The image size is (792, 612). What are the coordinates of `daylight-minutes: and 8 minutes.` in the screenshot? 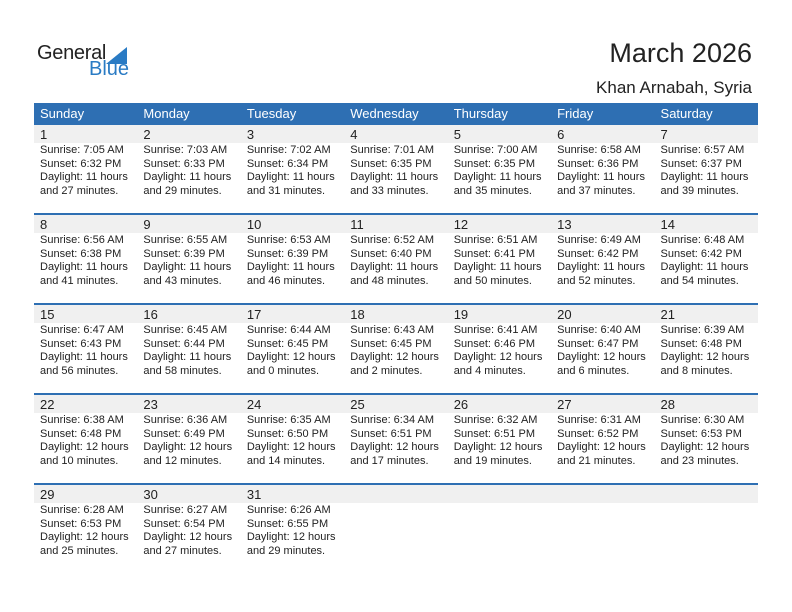 It's located at (696, 370).